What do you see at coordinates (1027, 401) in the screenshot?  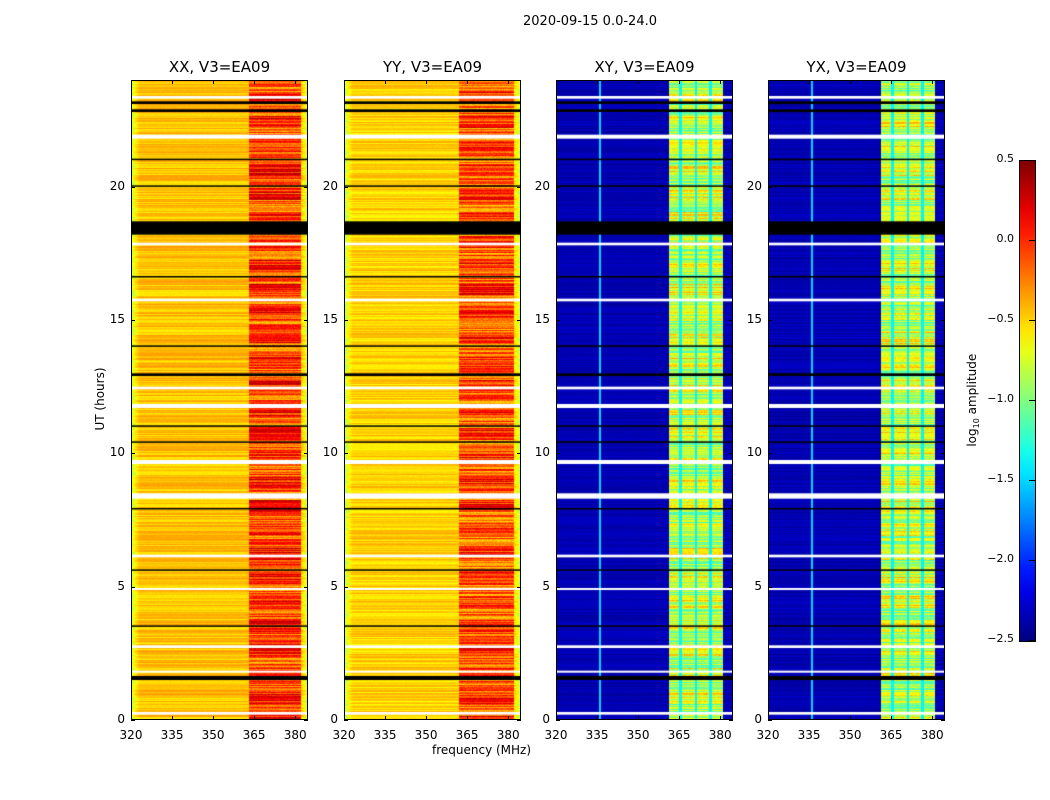 I see `colorbar` at bounding box center [1027, 401].